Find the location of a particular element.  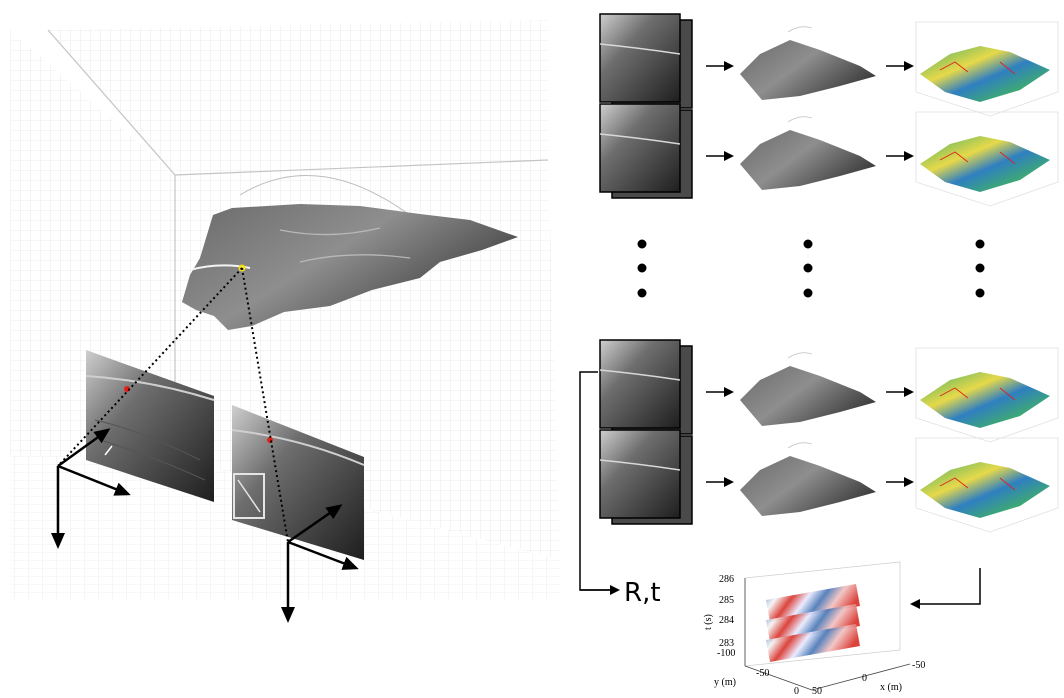

boat-structure is located at coordinates (249, 496).